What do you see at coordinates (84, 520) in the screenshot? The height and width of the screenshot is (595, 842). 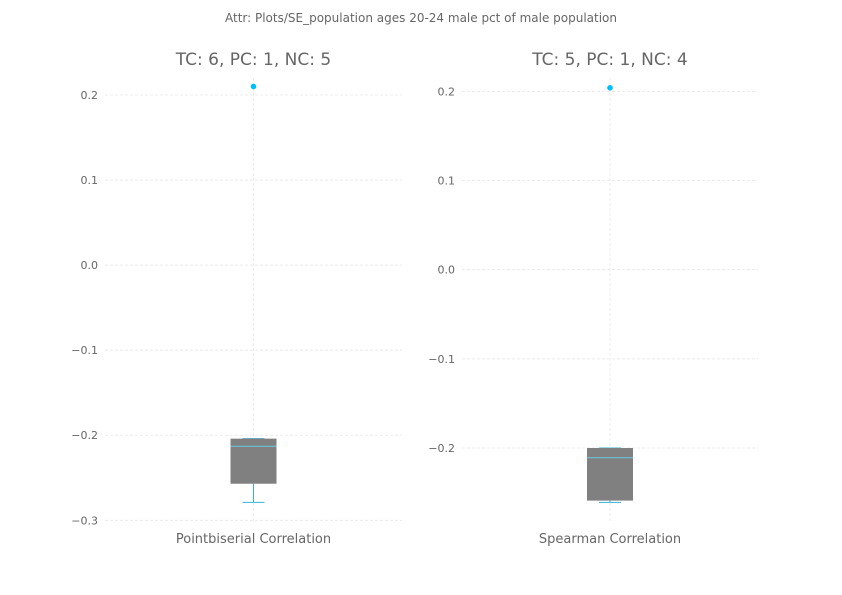 I see `y-tick-label: −0.3` at bounding box center [84, 520].